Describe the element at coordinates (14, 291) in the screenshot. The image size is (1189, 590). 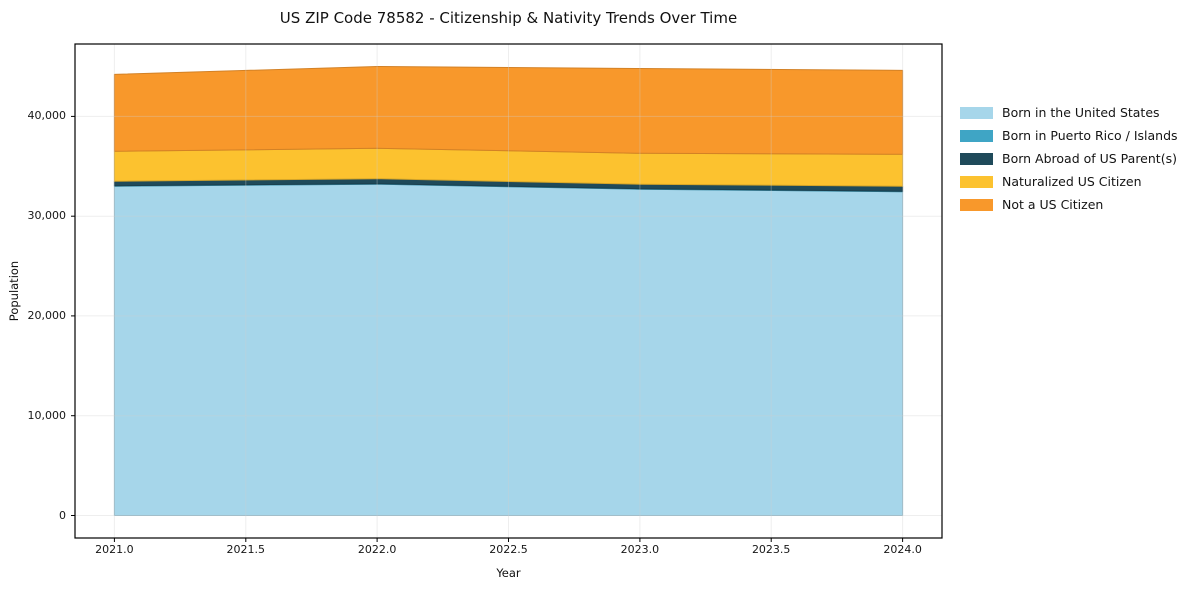
I see `y-axis-label: Population` at that location.